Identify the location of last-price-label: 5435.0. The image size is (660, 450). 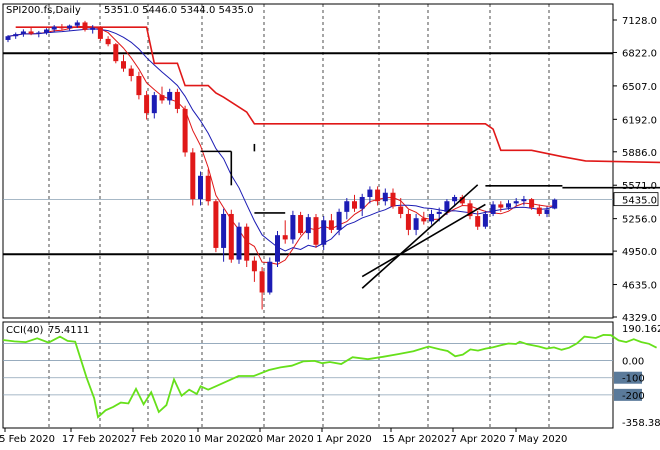
(639, 201).